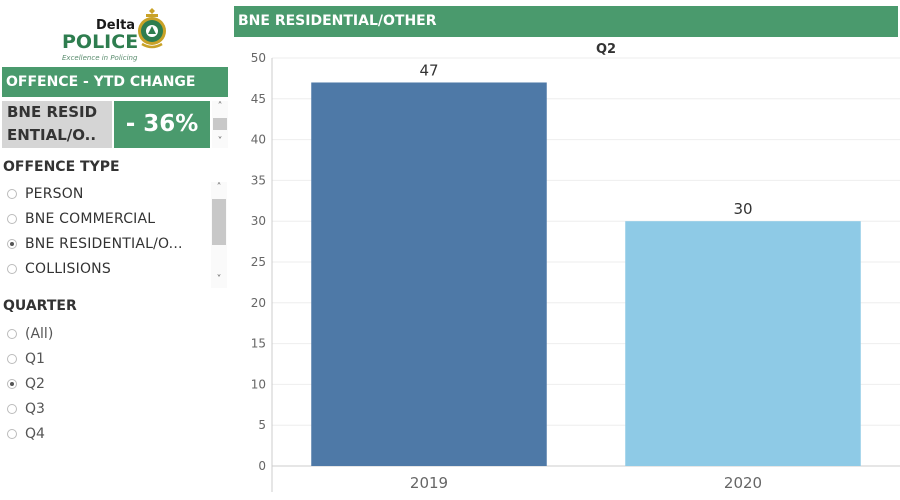 The height and width of the screenshot is (500, 900). Describe the element at coordinates (152, 28) in the screenshot. I see `police-crest-icon` at that location.